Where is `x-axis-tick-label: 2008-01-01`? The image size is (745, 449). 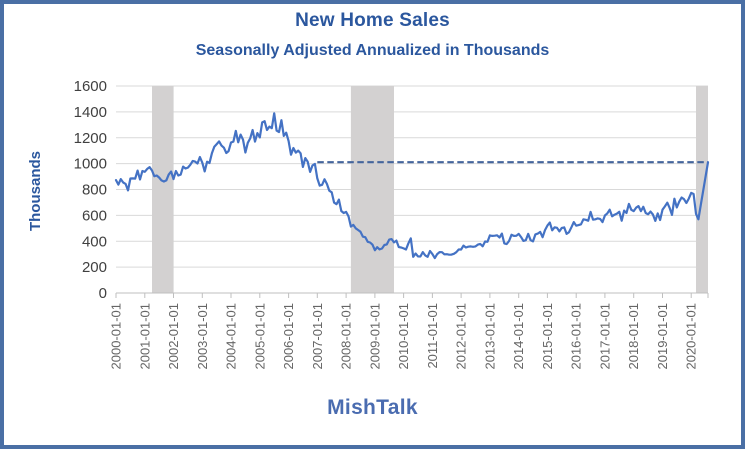
x-axis-tick-label: 2008-01-01 is located at coordinates (346, 336).